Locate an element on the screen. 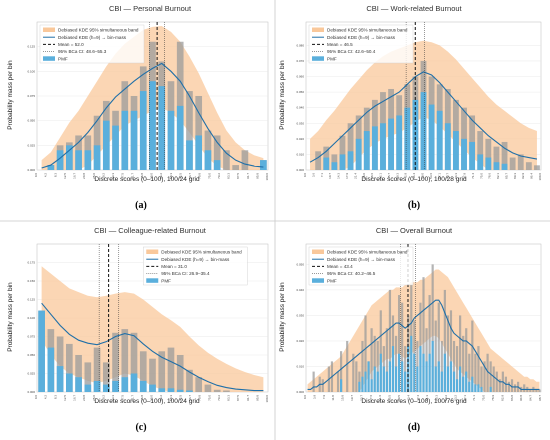  legend-box is located at coordinates (92, 44).